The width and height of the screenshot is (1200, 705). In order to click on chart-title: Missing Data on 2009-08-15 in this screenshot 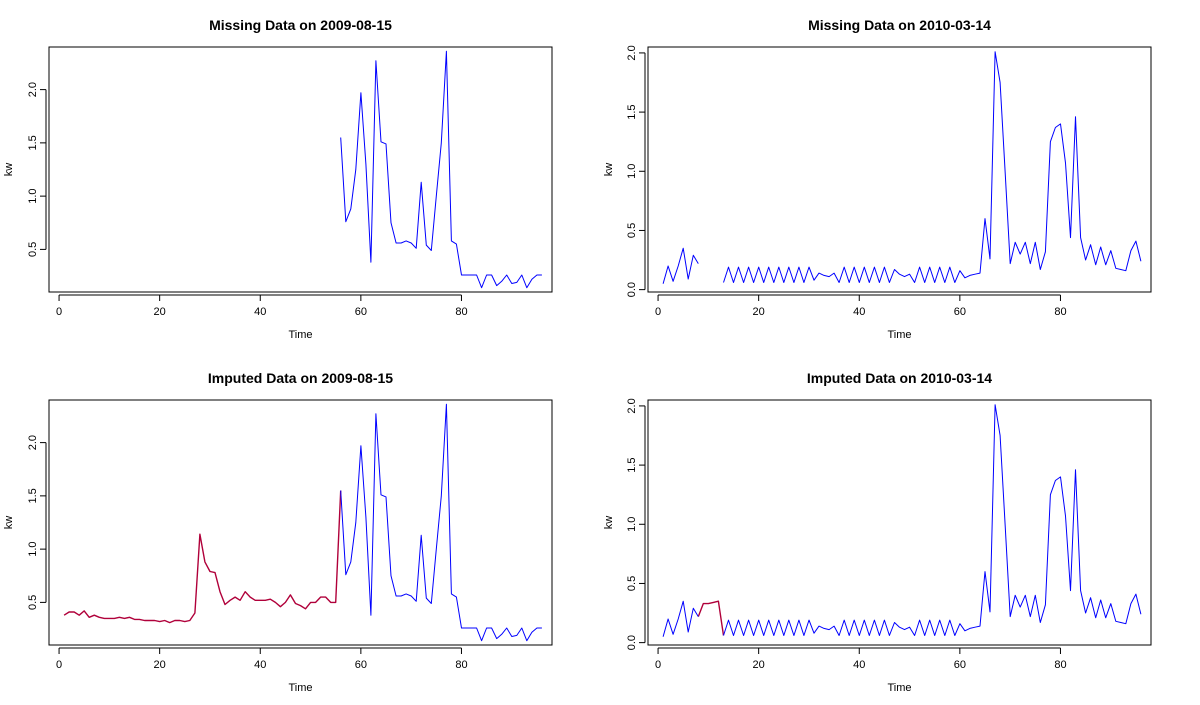, I will do `click(300, 25)`.